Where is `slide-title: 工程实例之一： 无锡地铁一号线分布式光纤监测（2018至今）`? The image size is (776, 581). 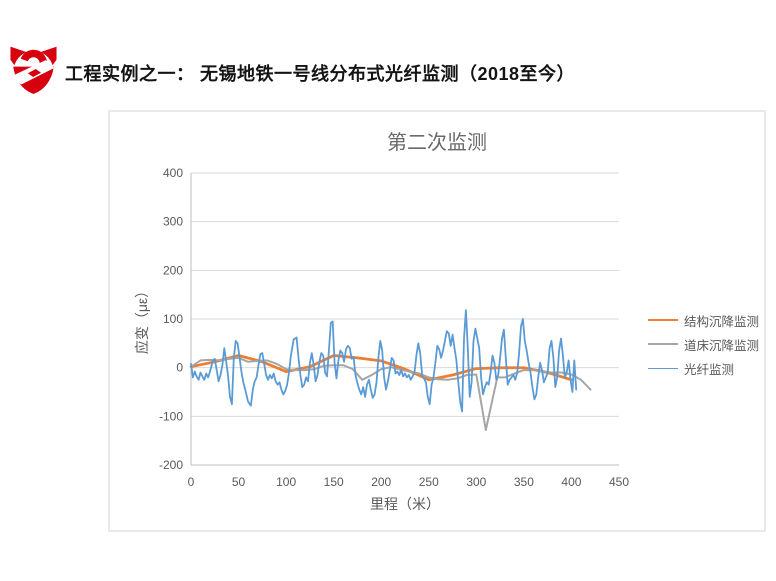
slide-title: 工程实例之一： 无锡地铁一号线分布式光纤监测（2018至今） is located at coordinates (320, 74).